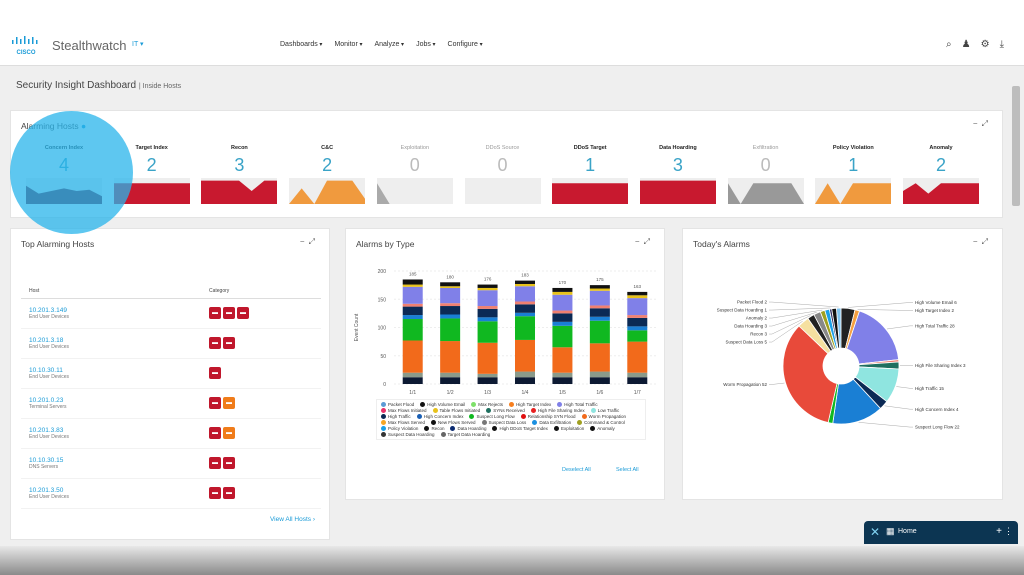 This screenshot has width=1024, height=575. What do you see at coordinates (677, 165) in the screenshot?
I see `tile-count: 3` at bounding box center [677, 165].